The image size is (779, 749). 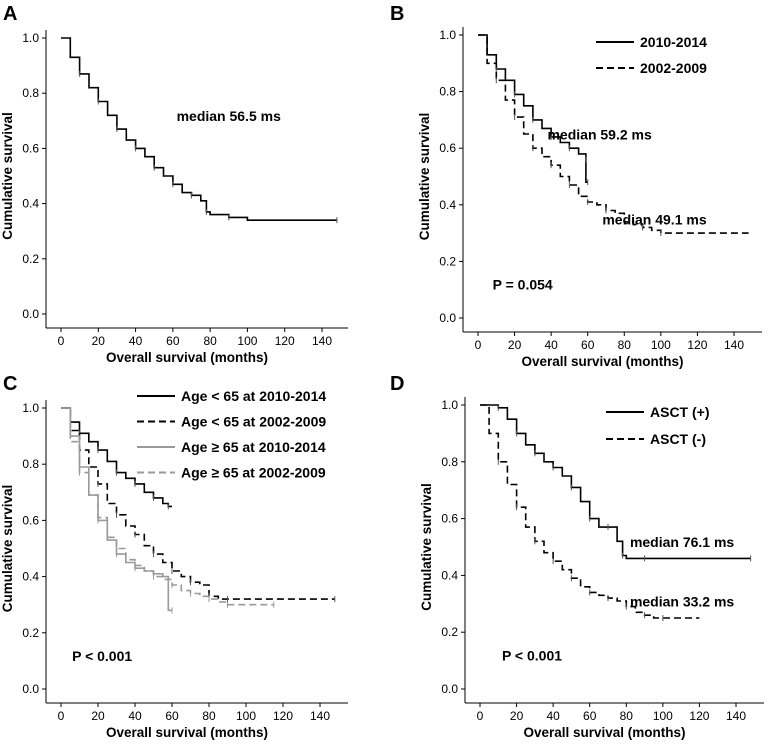 What do you see at coordinates (116, 457) in the screenshot?
I see `panel-c-series-1-curve` at bounding box center [116, 457].